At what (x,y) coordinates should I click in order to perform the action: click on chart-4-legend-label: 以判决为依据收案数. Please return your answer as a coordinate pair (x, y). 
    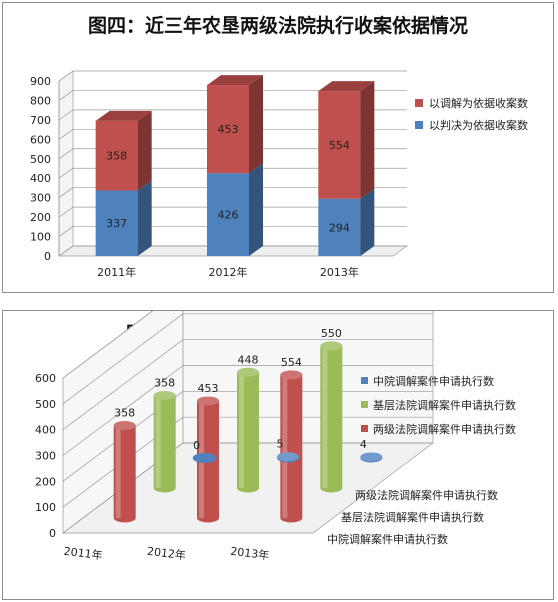
    Looking at the image, I should click on (478, 125).